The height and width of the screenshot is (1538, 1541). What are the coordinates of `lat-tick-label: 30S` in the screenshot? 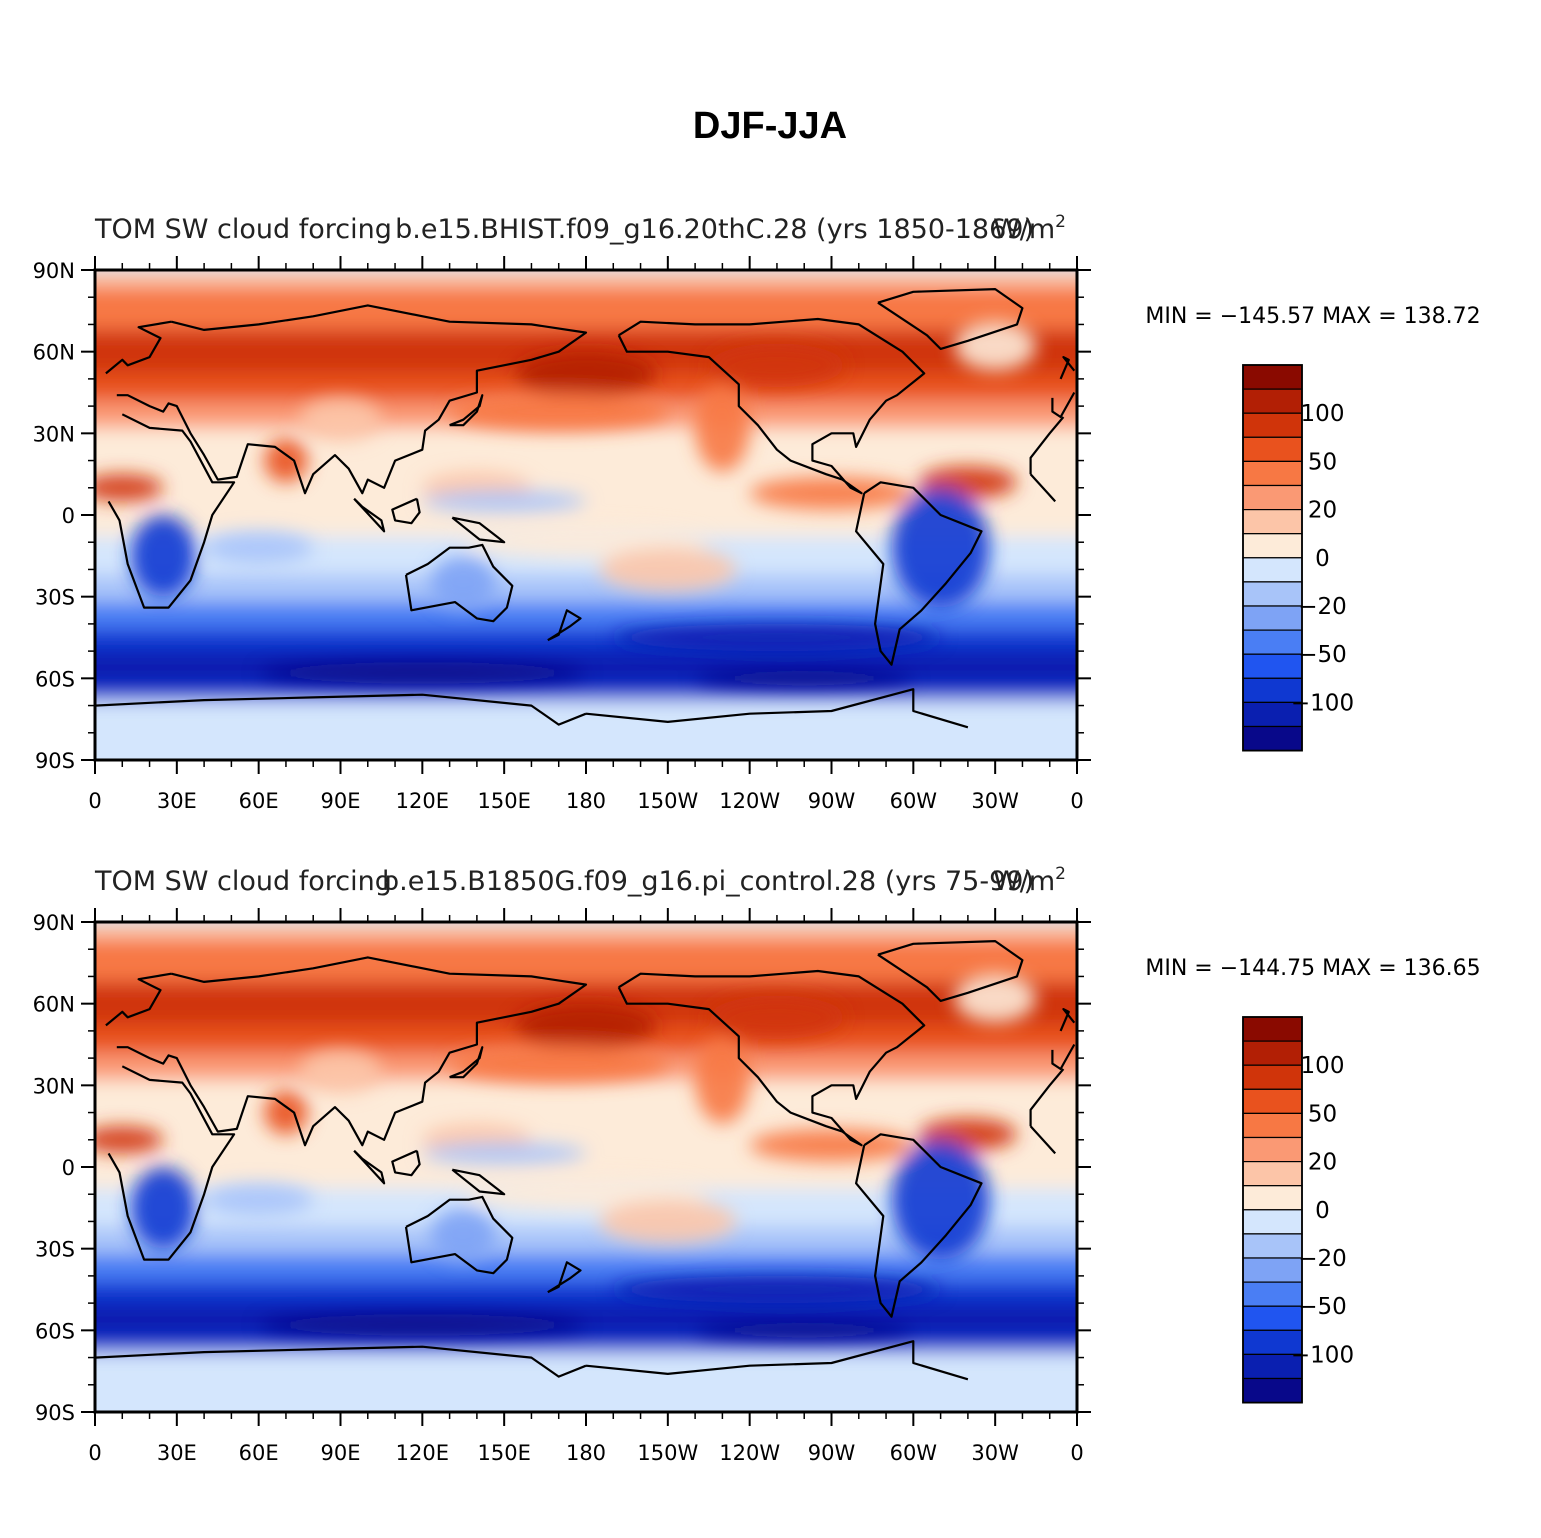 It's located at (55, 598).